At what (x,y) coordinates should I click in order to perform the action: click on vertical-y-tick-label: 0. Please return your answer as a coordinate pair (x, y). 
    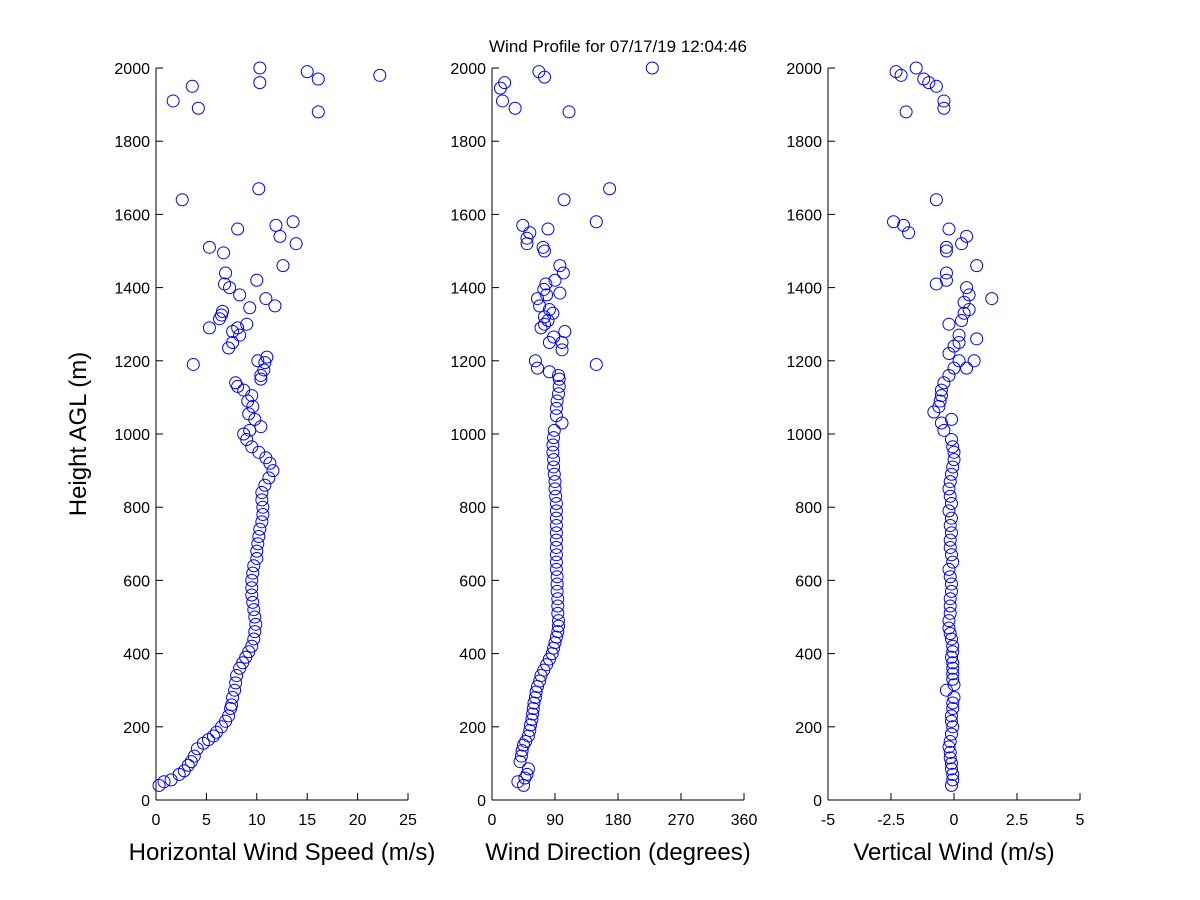
    Looking at the image, I should click on (817, 801).